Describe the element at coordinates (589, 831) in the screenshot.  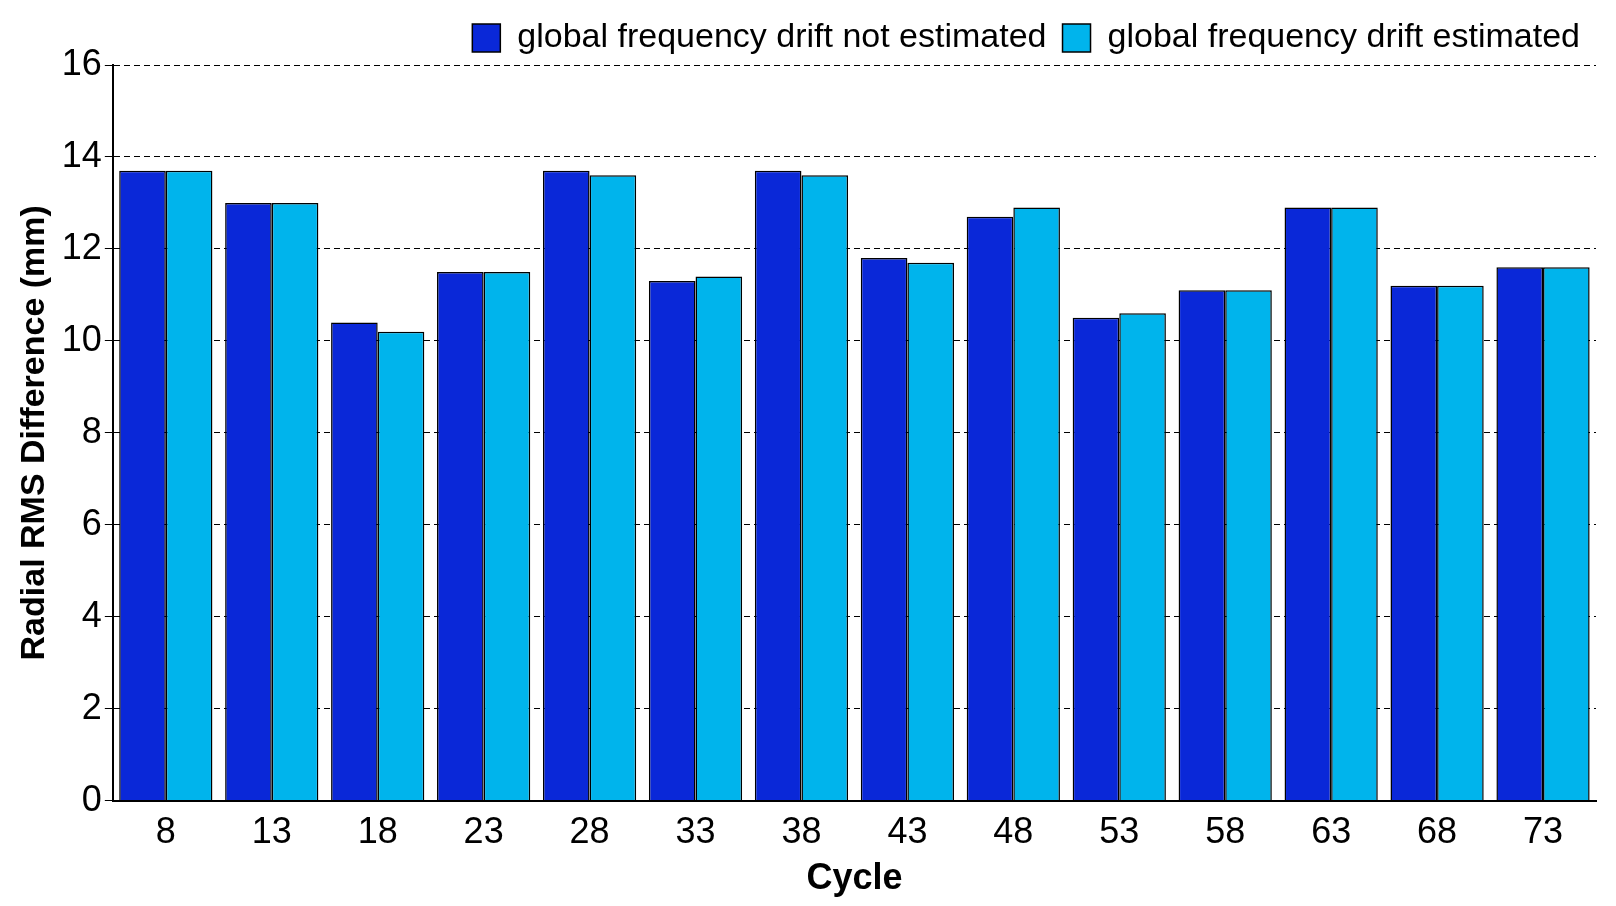
I see `x-tick-label: 28` at that location.